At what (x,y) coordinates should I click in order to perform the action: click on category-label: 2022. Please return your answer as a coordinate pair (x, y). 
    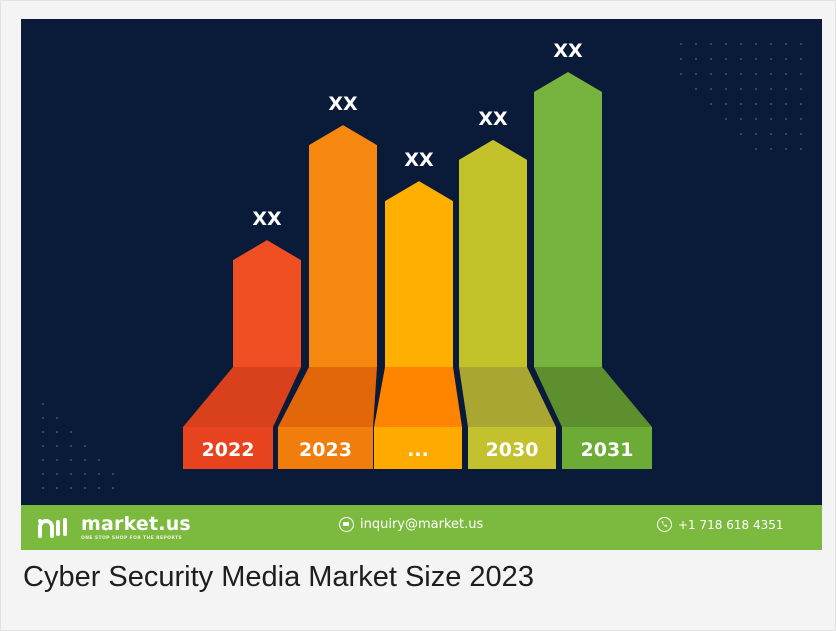
    Looking at the image, I should click on (228, 450).